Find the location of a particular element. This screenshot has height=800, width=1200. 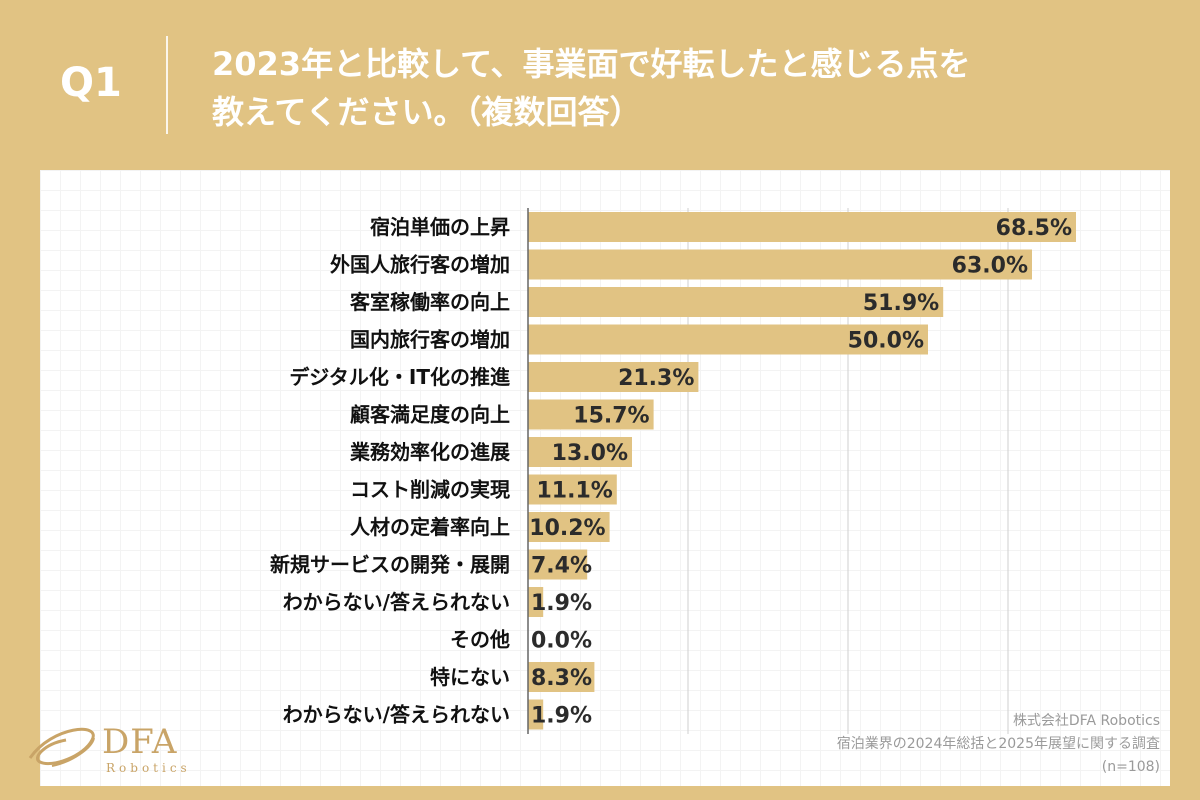

value-label: 11.1% is located at coordinates (574, 491).